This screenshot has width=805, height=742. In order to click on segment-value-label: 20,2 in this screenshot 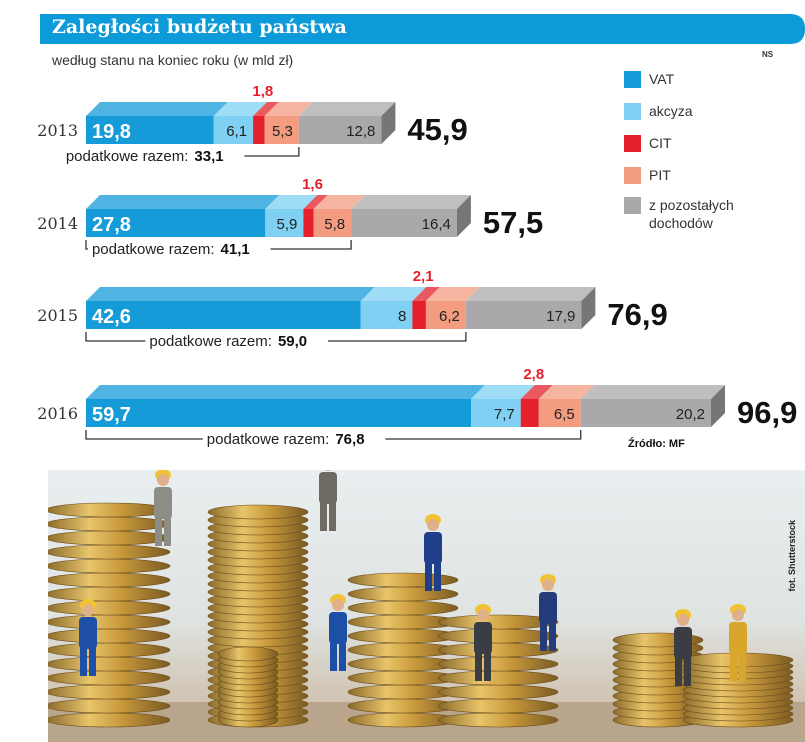, I will do `click(690, 414)`.